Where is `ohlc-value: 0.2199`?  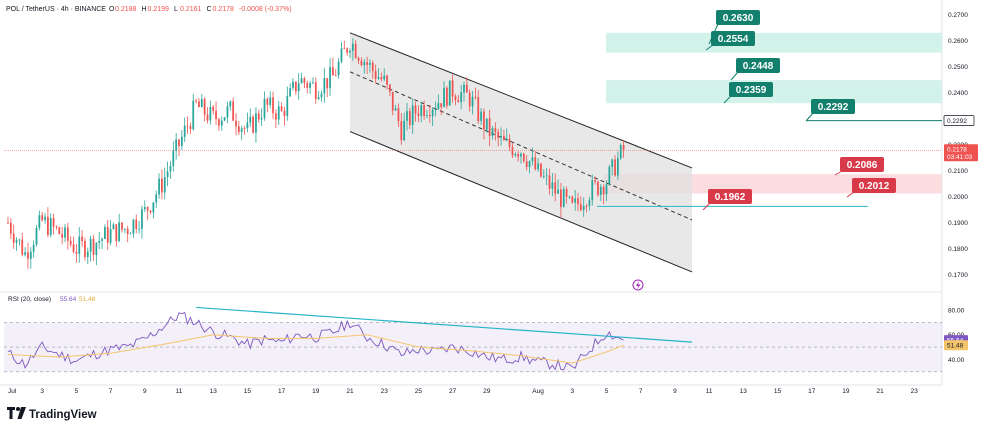
ohlc-value: 0.2199 is located at coordinates (159, 9).